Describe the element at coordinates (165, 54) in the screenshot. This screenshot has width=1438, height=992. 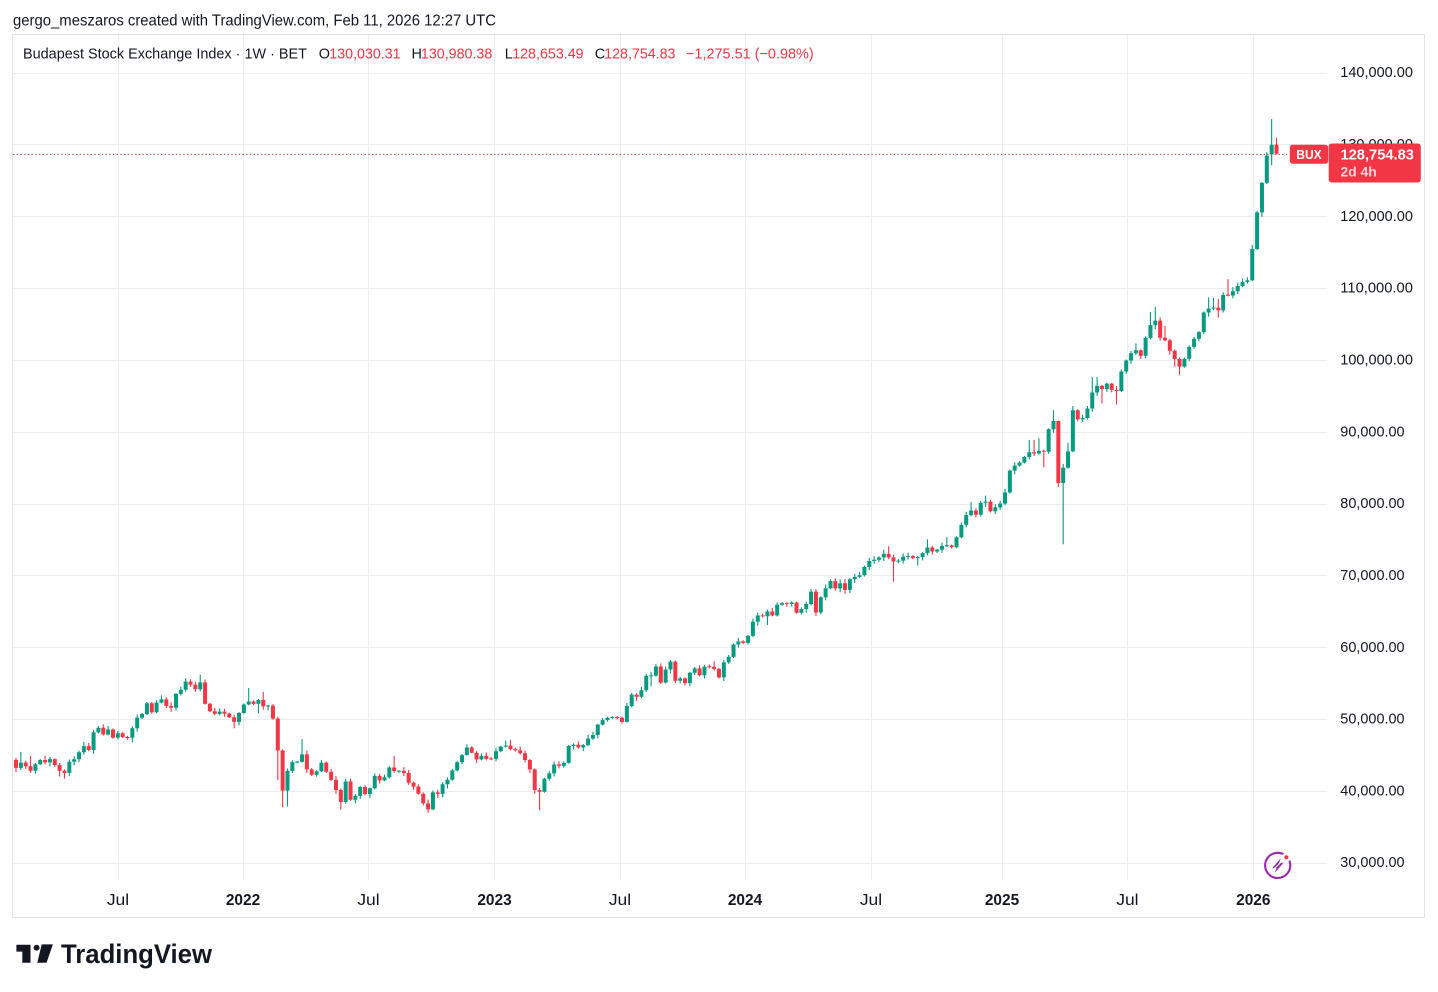
I see `svg-text:Budapest Stock Exchange Index: Budapest Stock Exchange Index · 1W · BET` at that location.